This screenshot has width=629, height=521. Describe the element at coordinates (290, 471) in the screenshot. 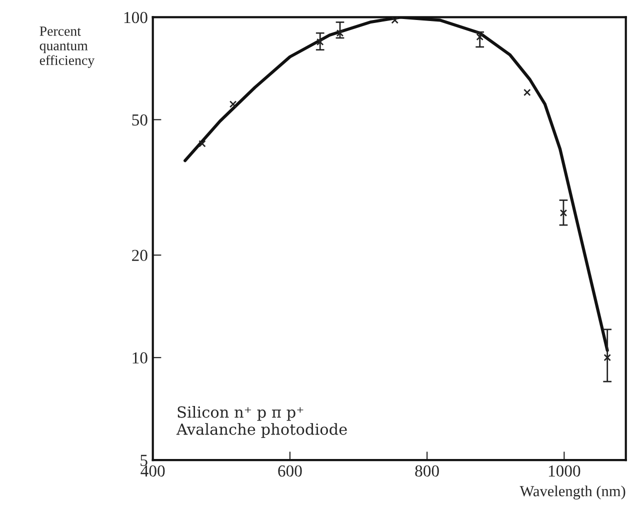

I see `x-tick-label: 600` at that location.